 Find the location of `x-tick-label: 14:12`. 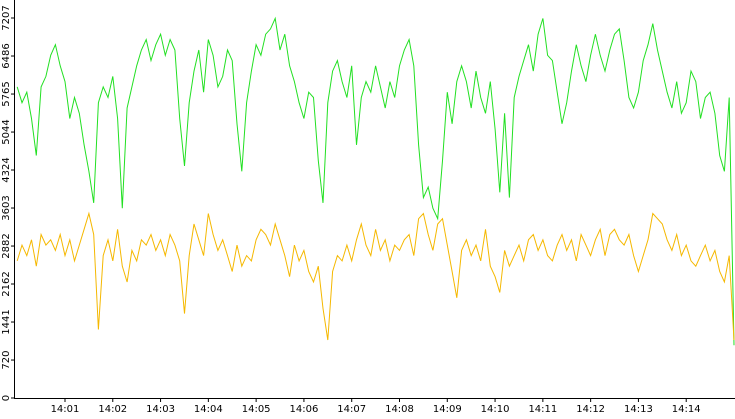

x-tick-label: 14:12 is located at coordinates (590, 409).